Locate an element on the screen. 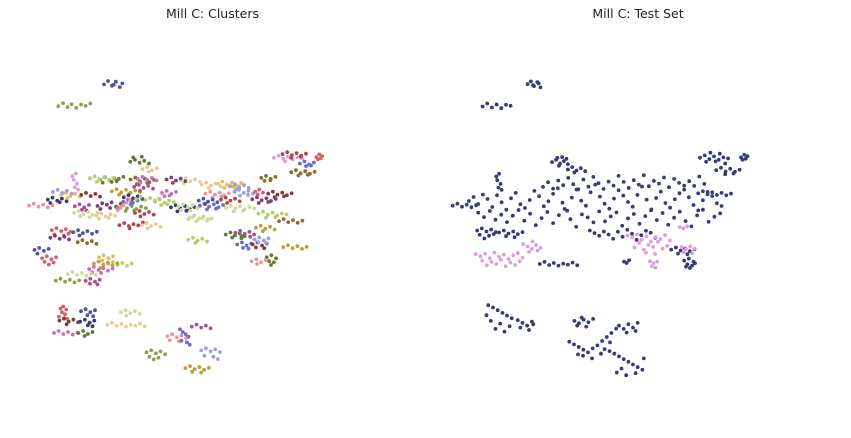 The height and width of the screenshot is (438, 851). chart-title: Mill C: Test Set is located at coordinates (638, 13).